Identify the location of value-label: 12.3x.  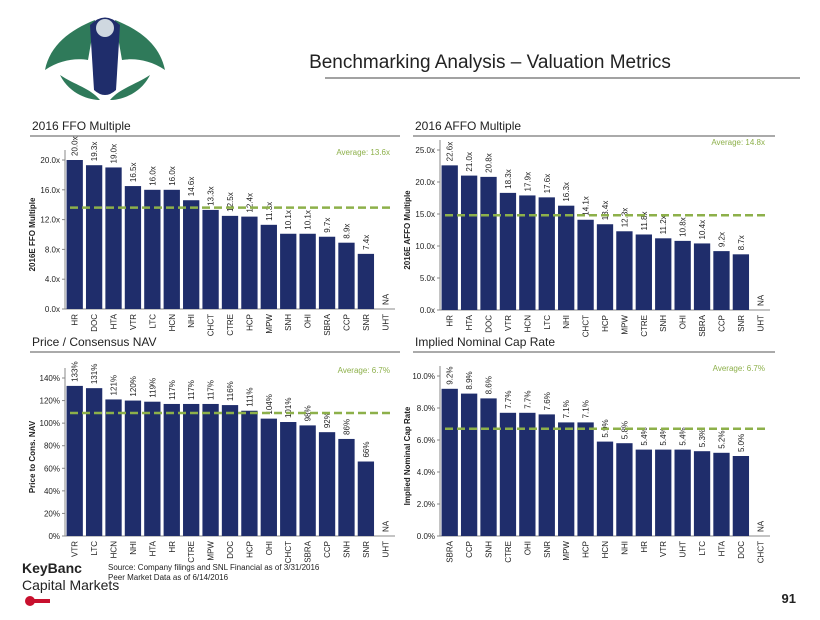
(624, 218).